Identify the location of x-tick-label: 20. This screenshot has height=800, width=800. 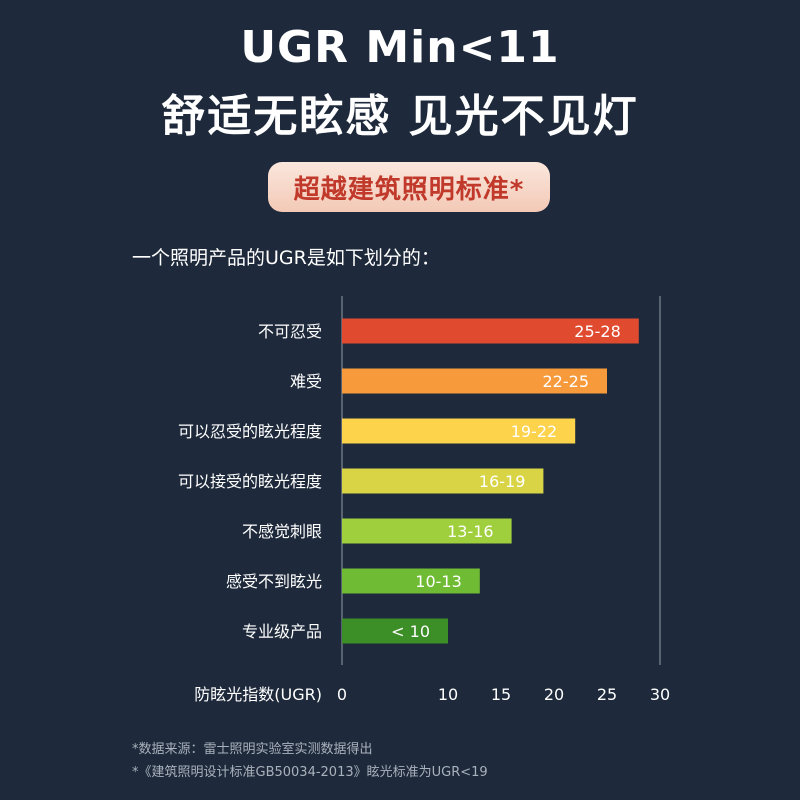
(554, 694).